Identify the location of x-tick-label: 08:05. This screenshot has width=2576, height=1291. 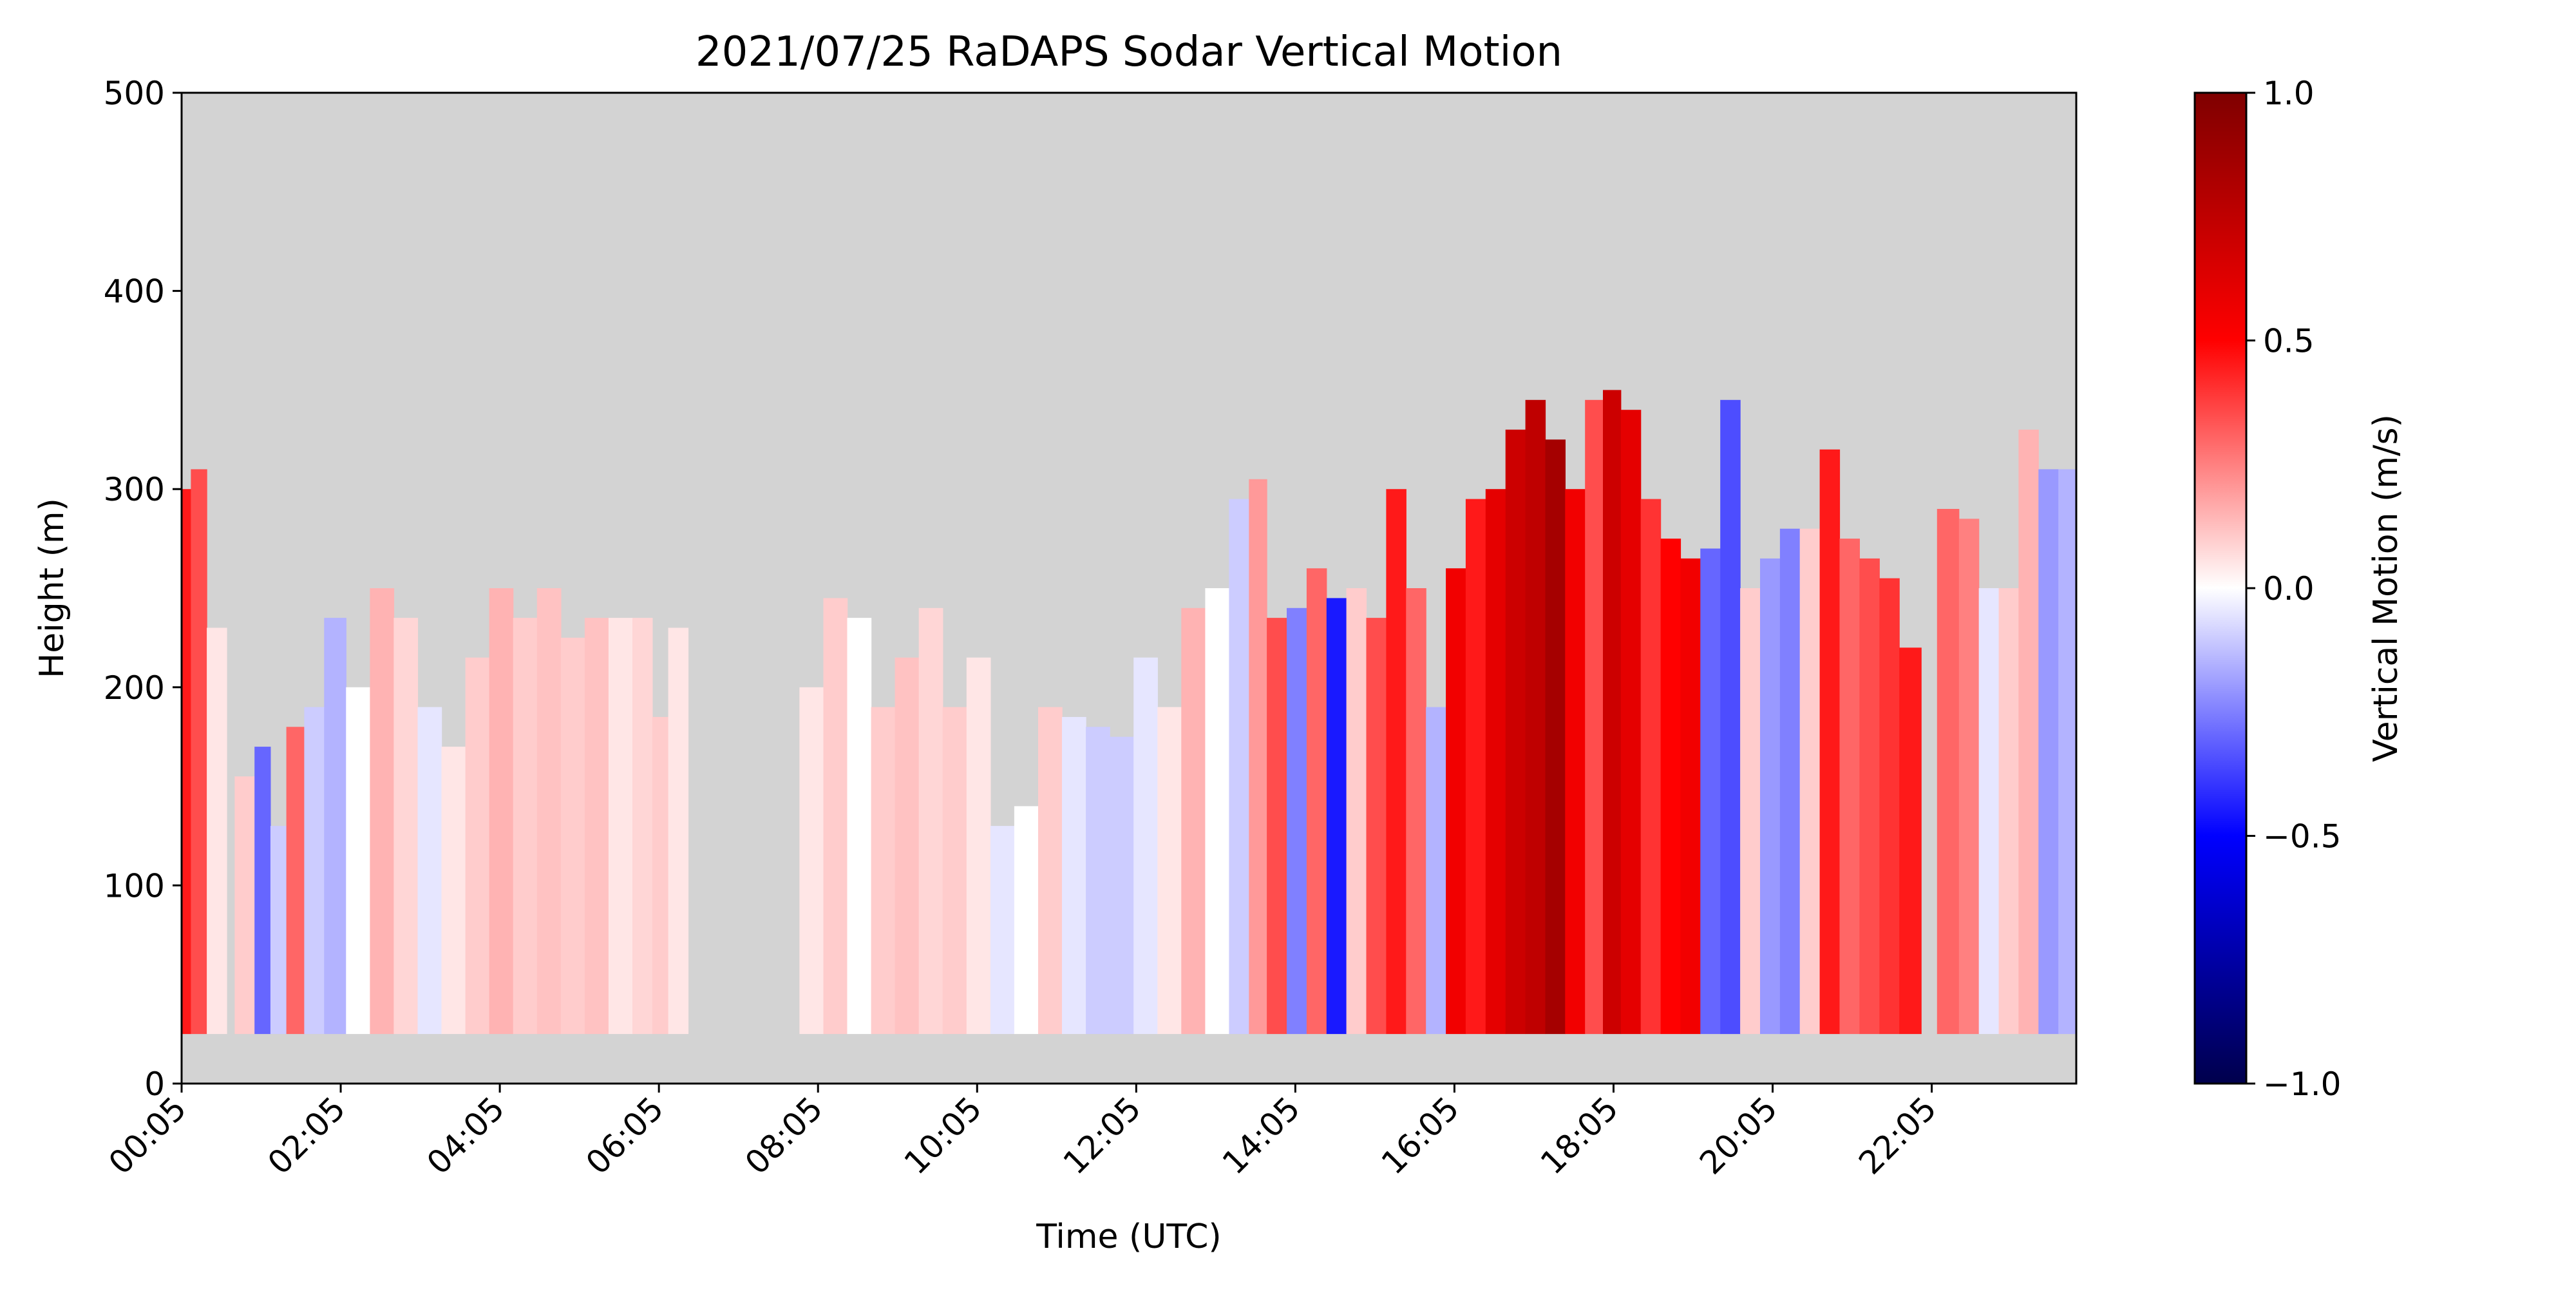
(784, 1135).